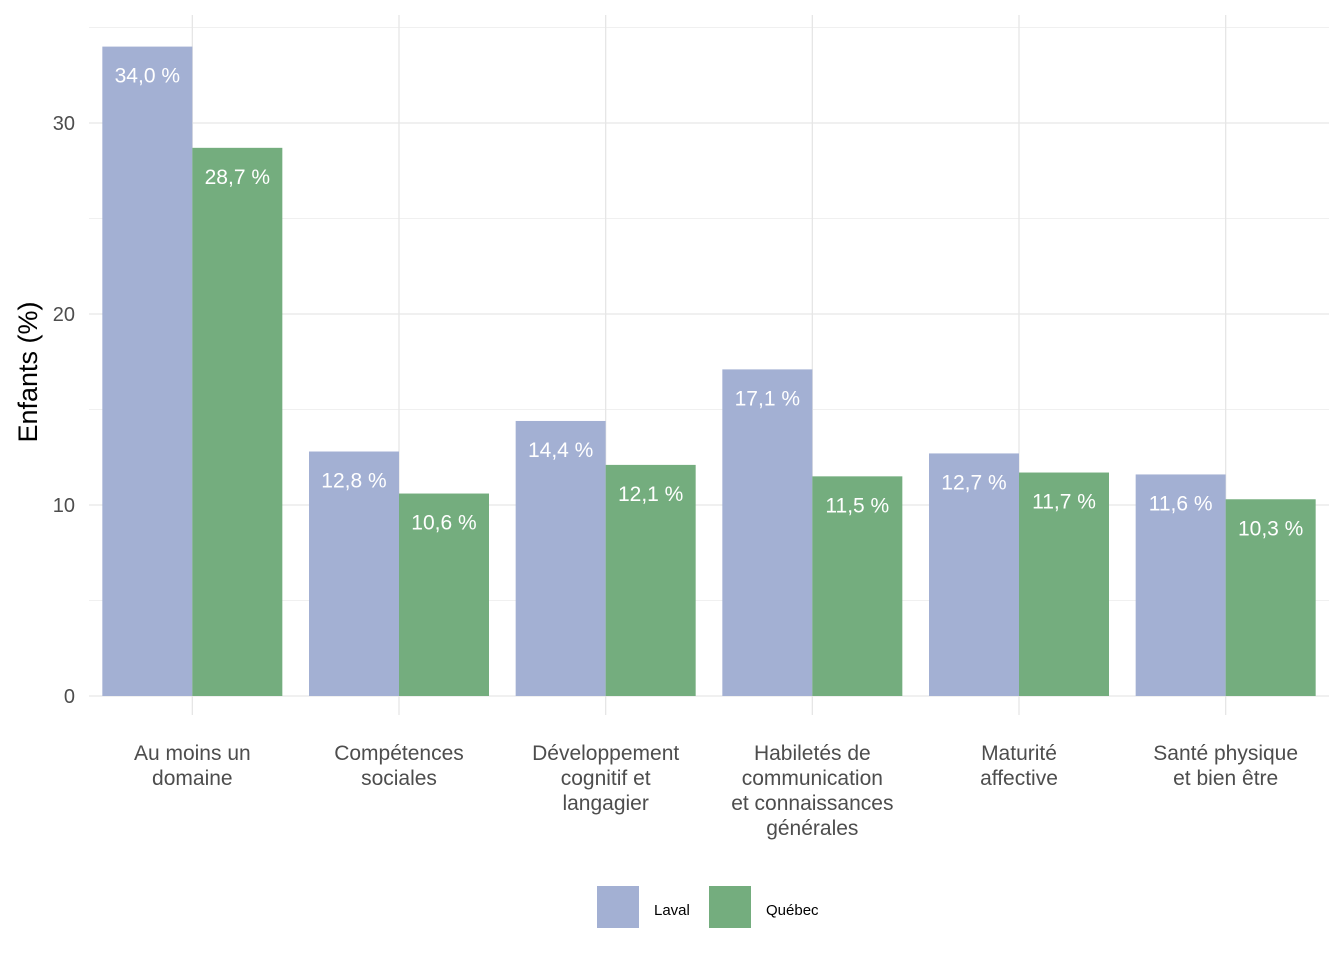 Image resolution: width=1344 pixels, height=960 pixels. What do you see at coordinates (792, 910) in the screenshot?
I see `legend-label: Québec` at bounding box center [792, 910].